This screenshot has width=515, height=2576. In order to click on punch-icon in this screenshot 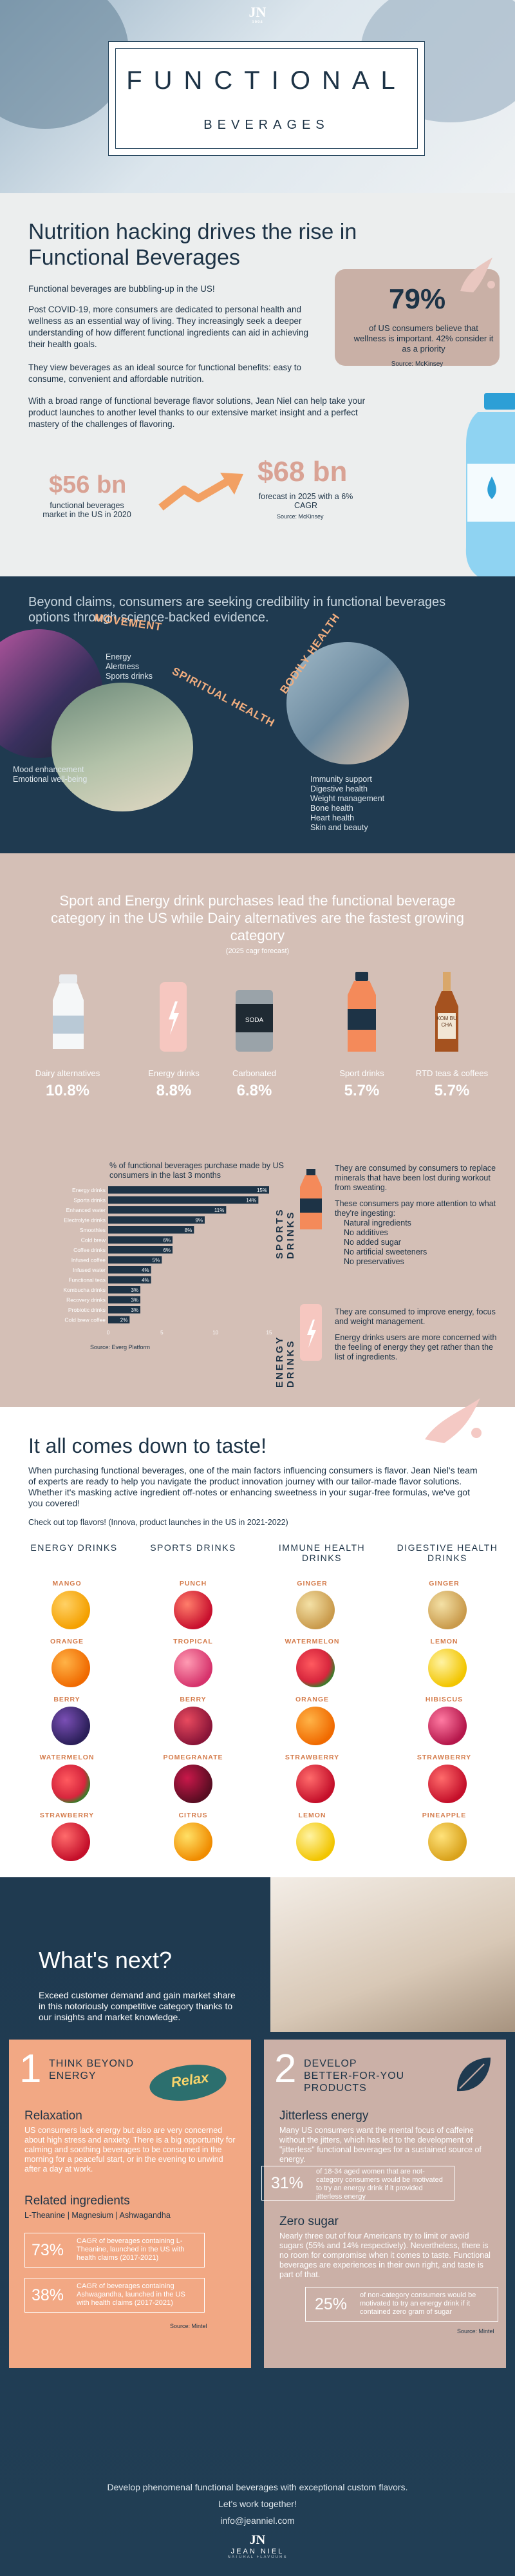, I will do `click(193, 1610)`.